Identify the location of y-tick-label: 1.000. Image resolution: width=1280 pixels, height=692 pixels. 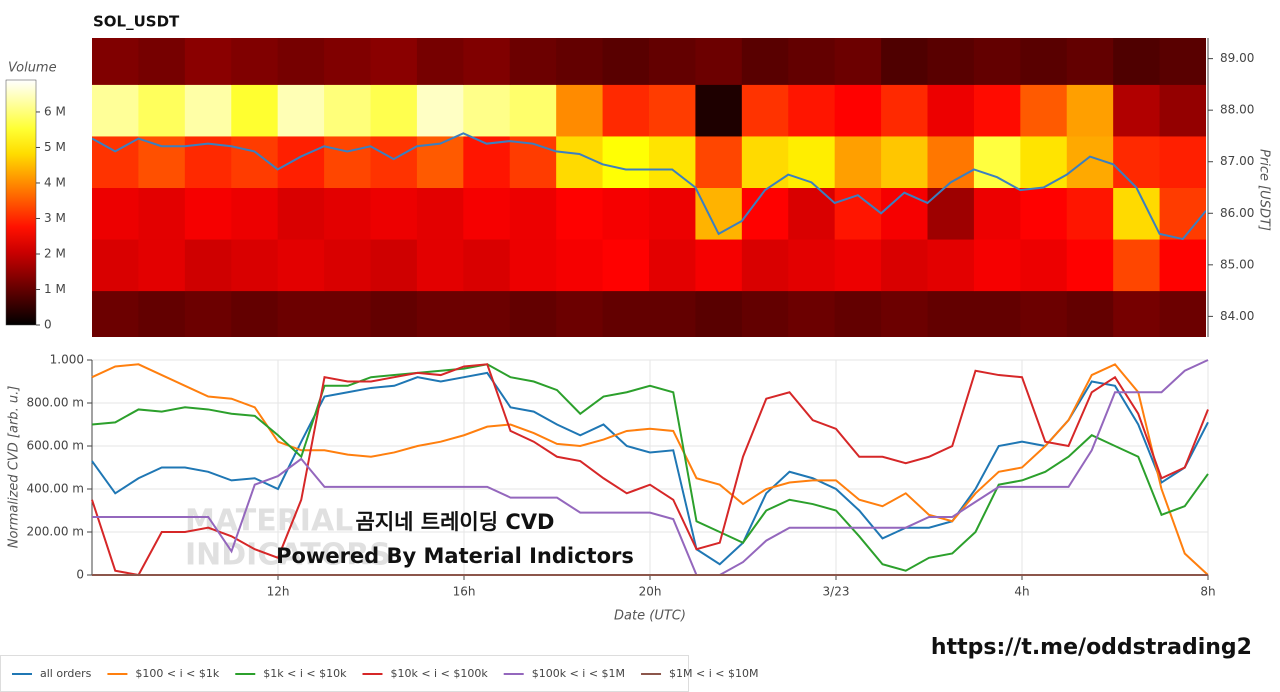
(67, 360).